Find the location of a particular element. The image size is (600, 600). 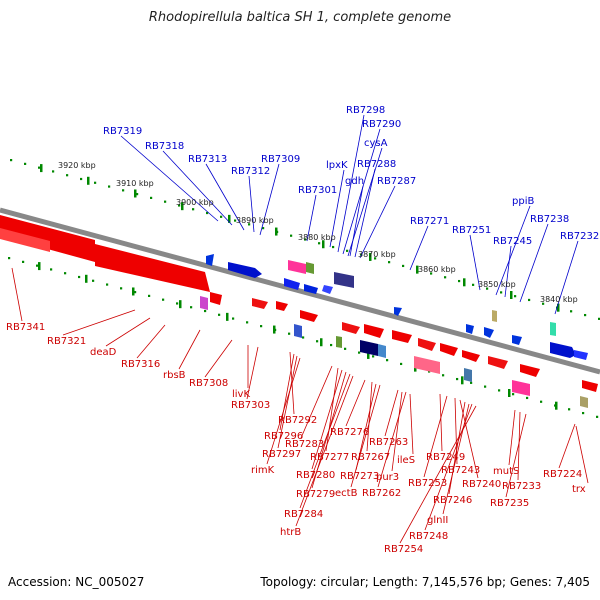

reverse-gene-label: RB7246 is located at coordinates (452, 500).